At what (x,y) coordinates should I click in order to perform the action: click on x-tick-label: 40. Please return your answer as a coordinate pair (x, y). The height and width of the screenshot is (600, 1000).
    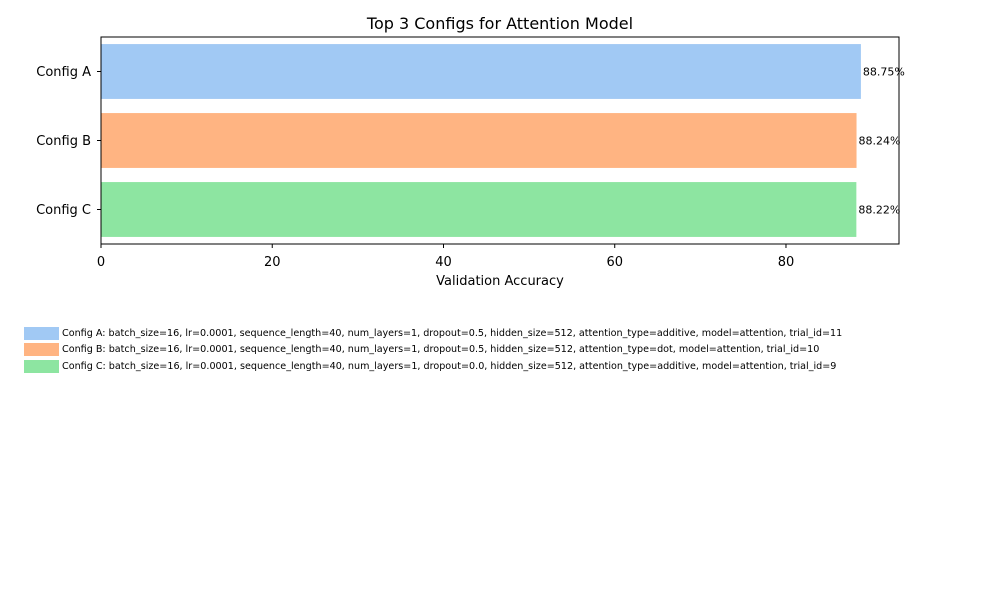
    Looking at the image, I should click on (443, 262).